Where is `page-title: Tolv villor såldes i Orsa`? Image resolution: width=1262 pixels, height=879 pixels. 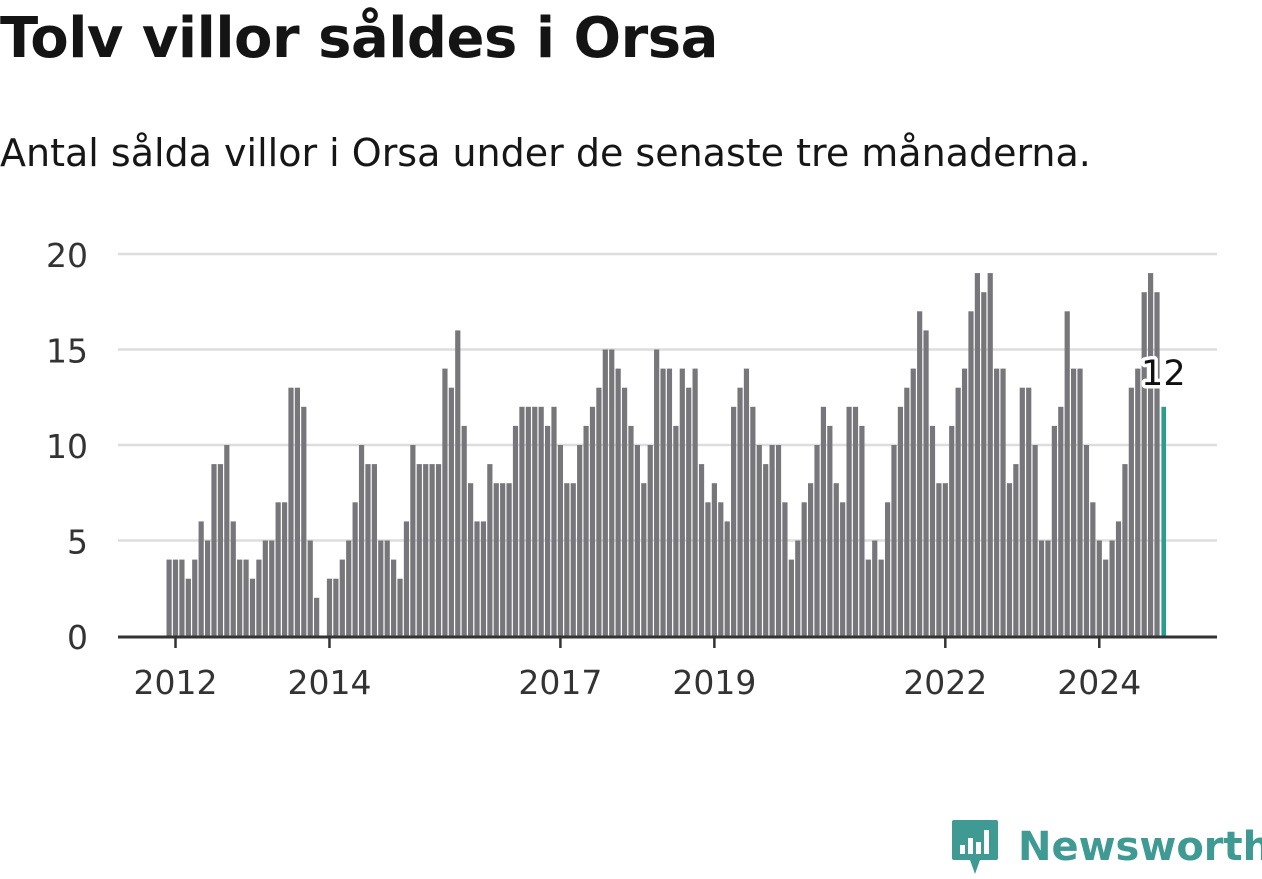
page-title: Tolv villor såldes i Orsa is located at coordinates (359, 38).